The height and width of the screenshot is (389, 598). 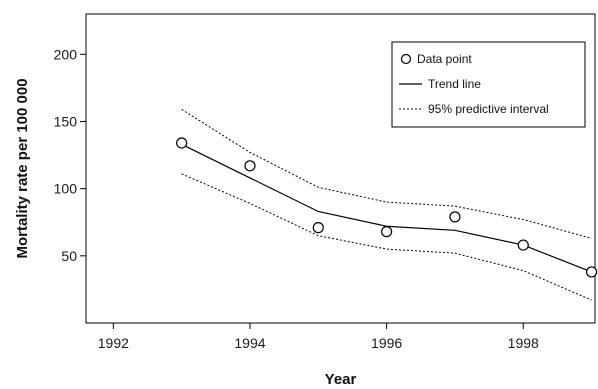 What do you see at coordinates (454, 84) in the screenshot?
I see `legend-label-1: Trend line` at bounding box center [454, 84].